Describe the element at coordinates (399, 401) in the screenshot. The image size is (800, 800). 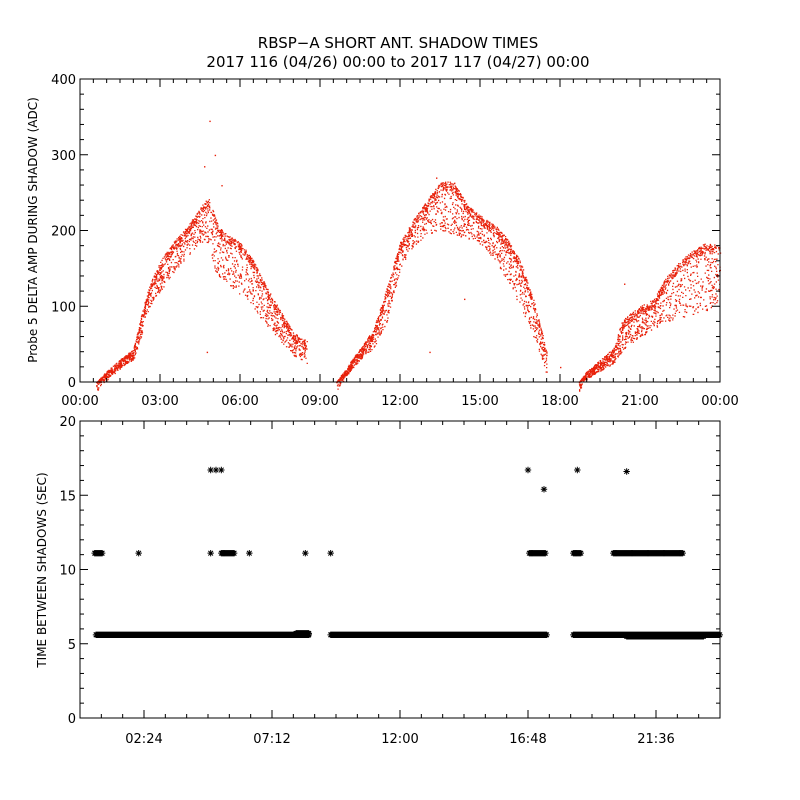
I see `top-x-tick-label: 12:00` at that location.